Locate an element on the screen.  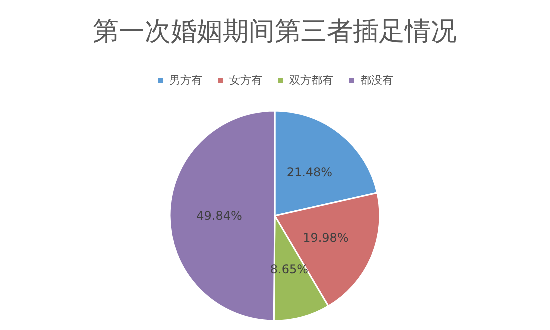
legend-label: 男方有 is located at coordinates (186, 80).